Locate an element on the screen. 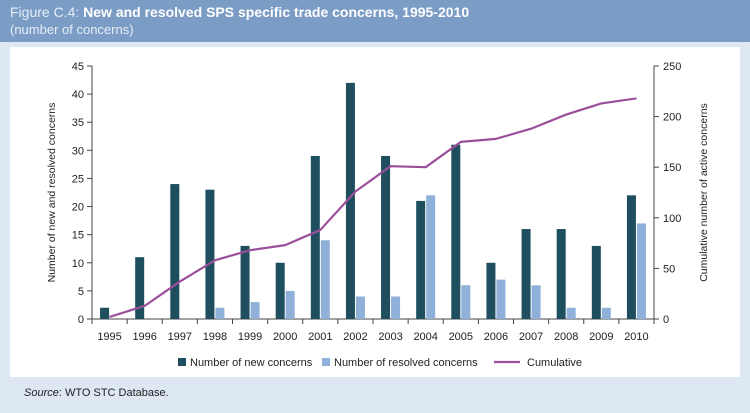  y-tick-label-right: 50 is located at coordinates (669, 269).